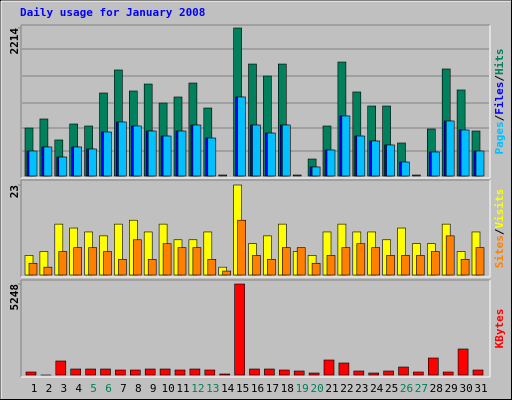  Describe the element at coordinates (331, 388) in the screenshot. I see `x-tick-label: 21` at that location.